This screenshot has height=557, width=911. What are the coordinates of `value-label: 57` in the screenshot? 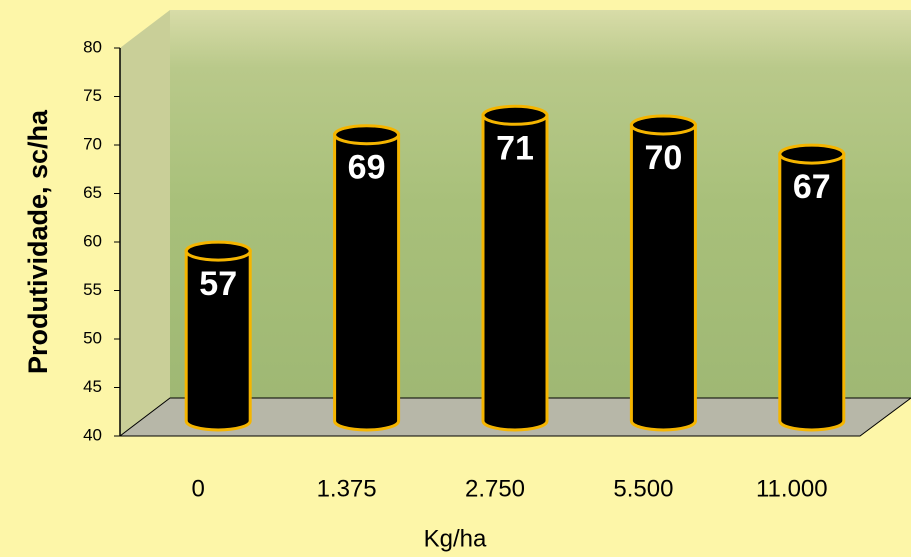 It's located at (218, 284).